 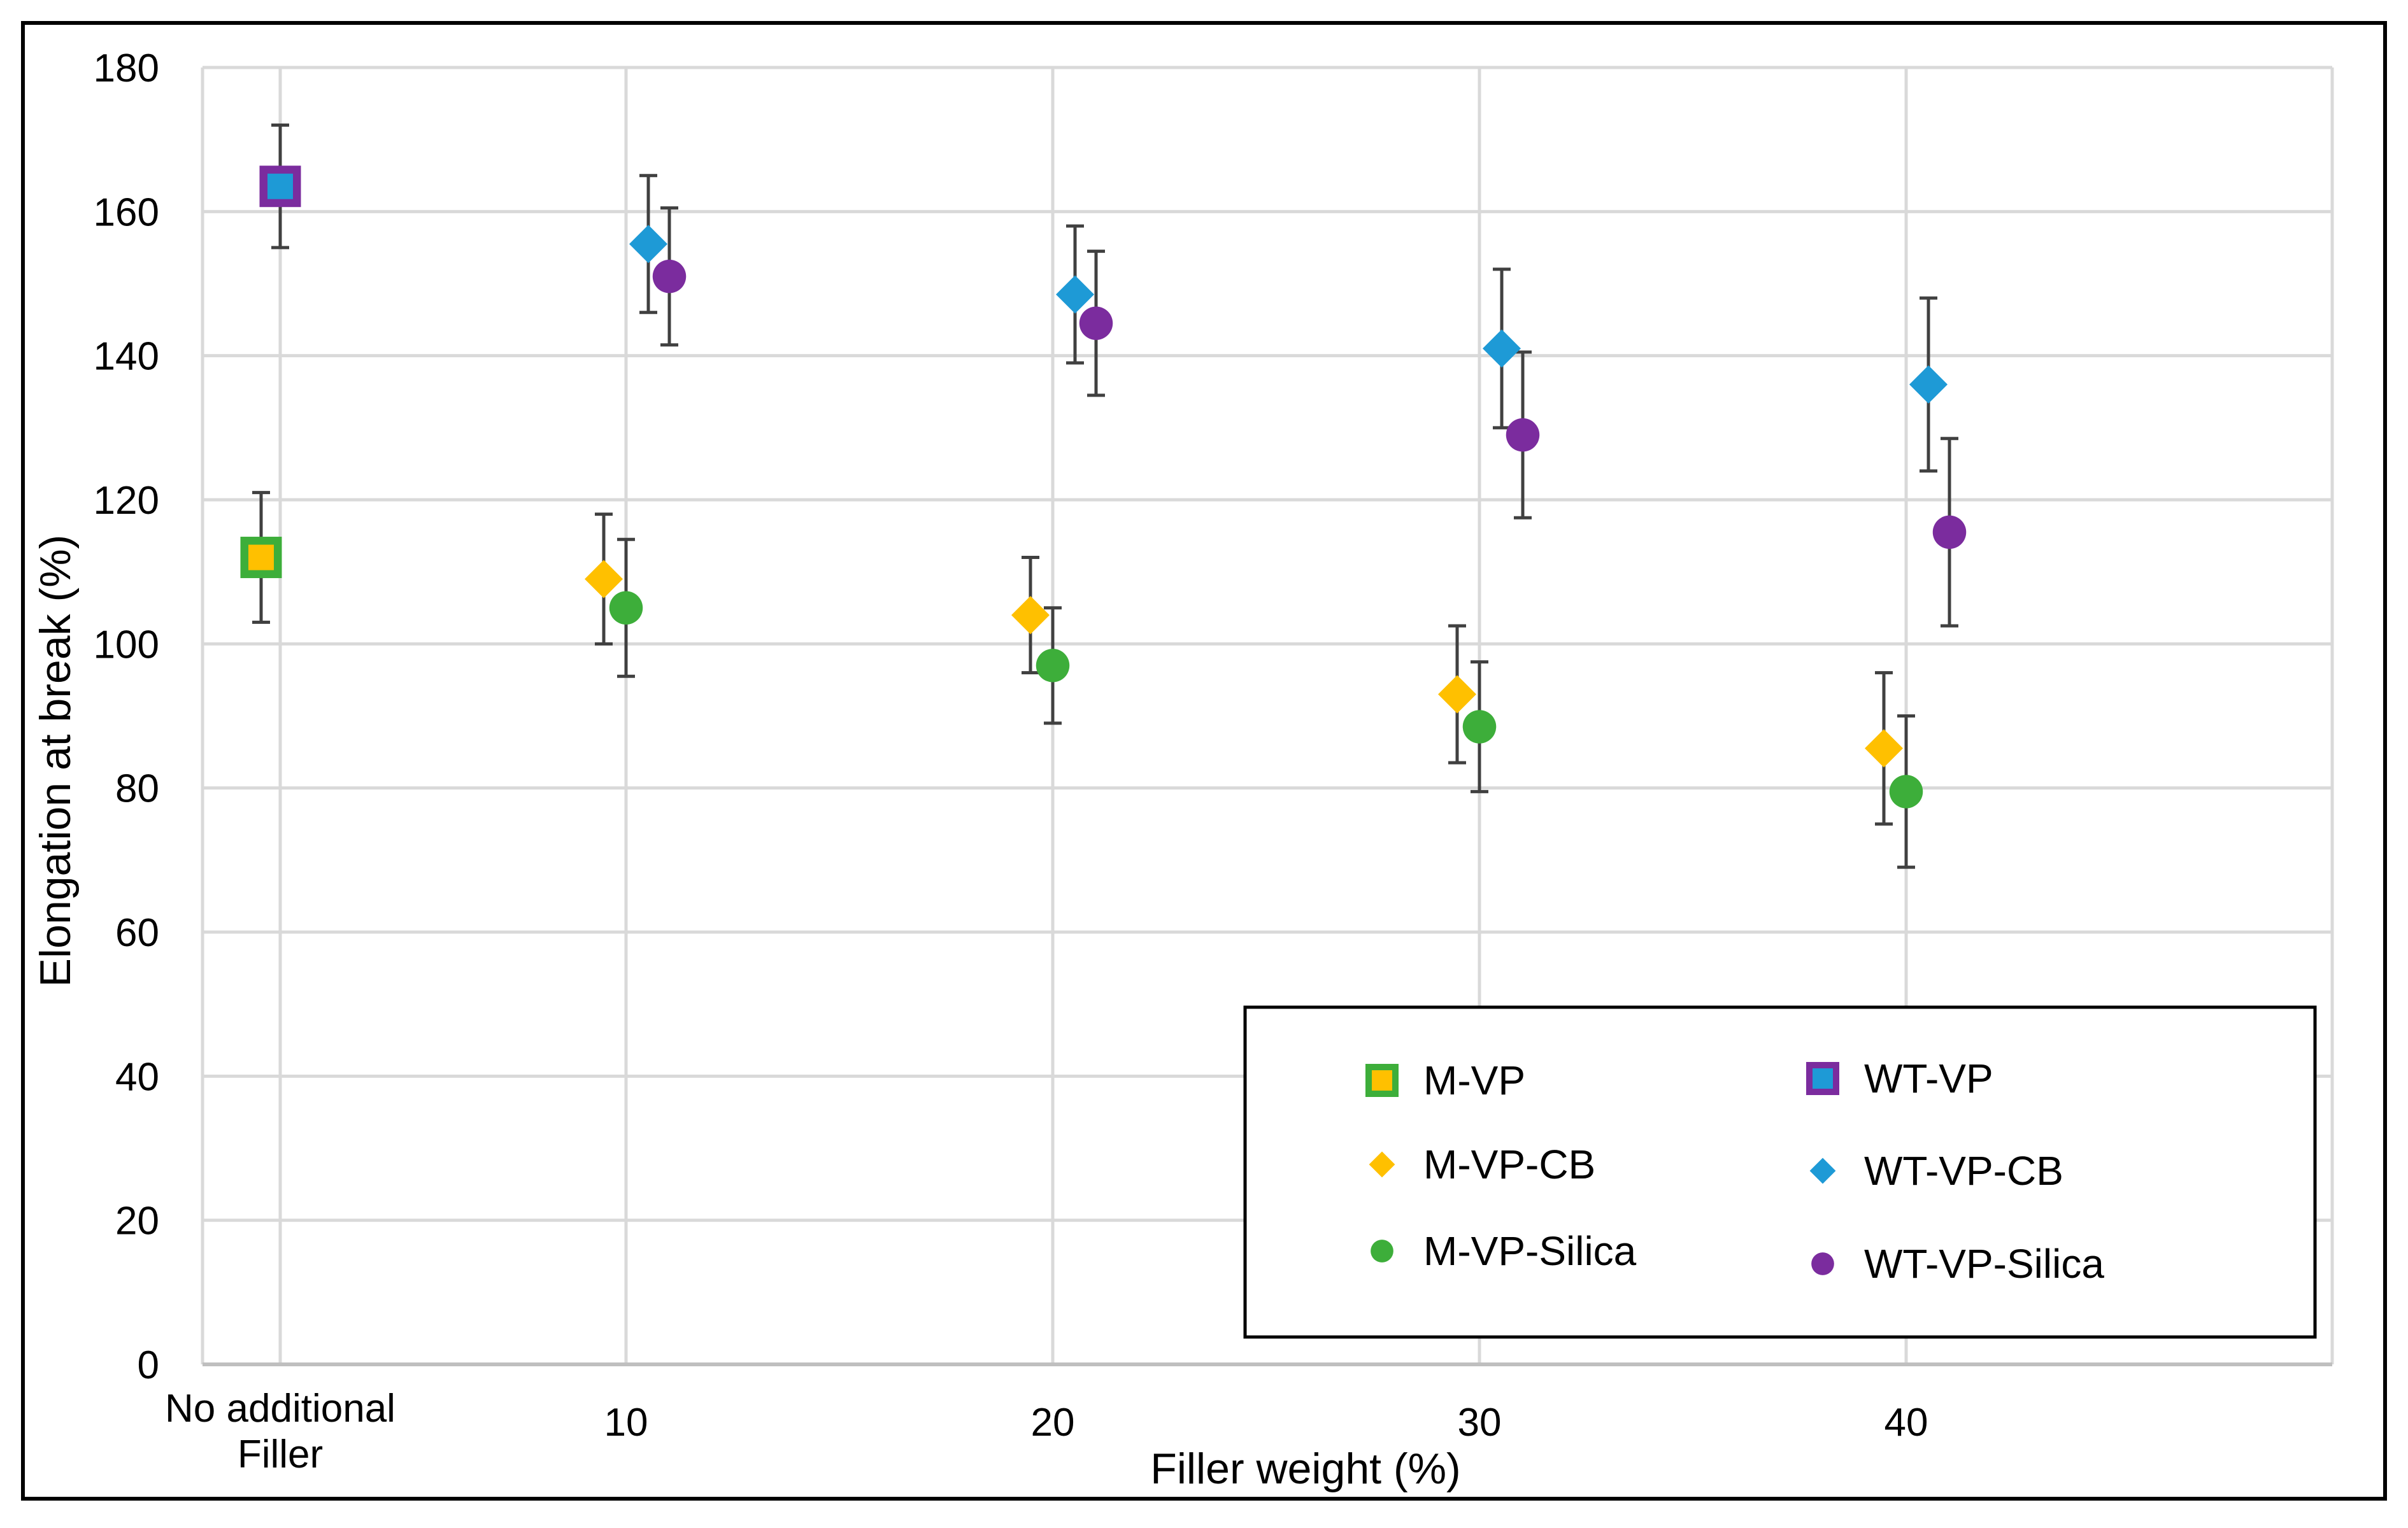 What do you see at coordinates (1964, 1171) in the screenshot?
I see `legend-label: WT-VP-CB` at bounding box center [1964, 1171].